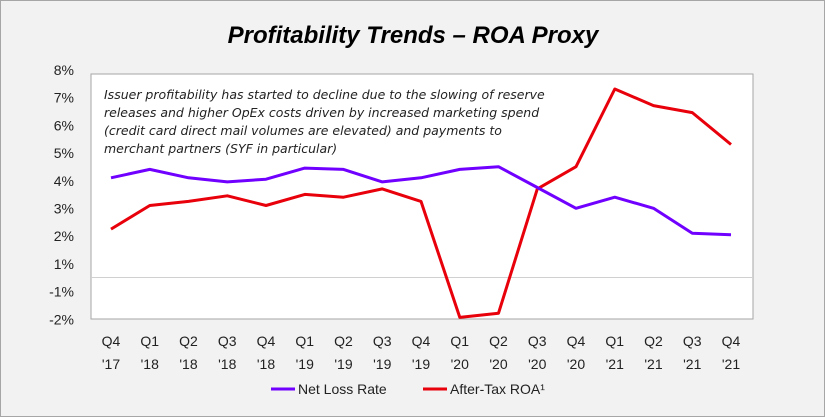 This screenshot has height=417, width=825. What do you see at coordinates (408, 389) in the screenshot?
I see `legend: Net Loss Rate After-Tax ROA¹` at bounding box center [408, 389].